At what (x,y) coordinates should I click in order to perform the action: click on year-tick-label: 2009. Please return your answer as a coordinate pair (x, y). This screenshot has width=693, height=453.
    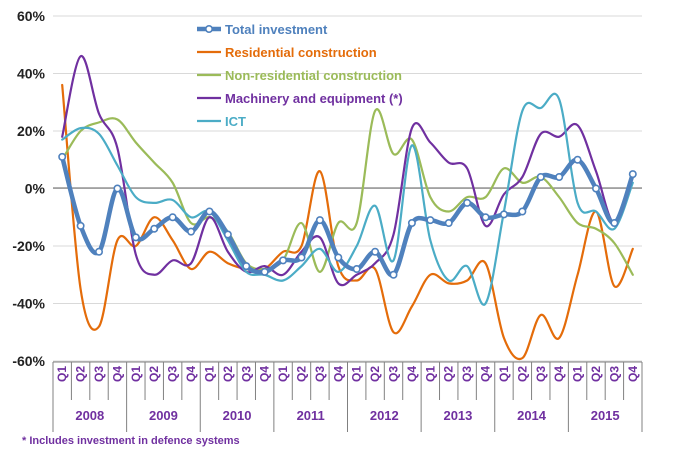
    Looking at the image, I should click on (163, 415).